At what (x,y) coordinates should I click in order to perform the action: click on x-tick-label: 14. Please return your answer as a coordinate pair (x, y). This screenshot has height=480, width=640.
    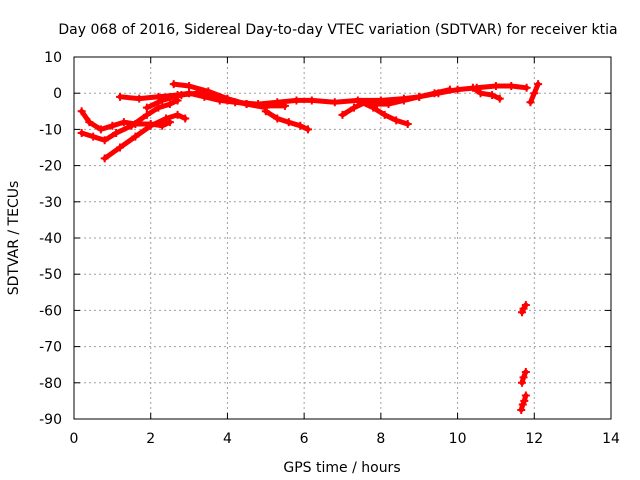
    Looking at the image, I should click on (611, 439).